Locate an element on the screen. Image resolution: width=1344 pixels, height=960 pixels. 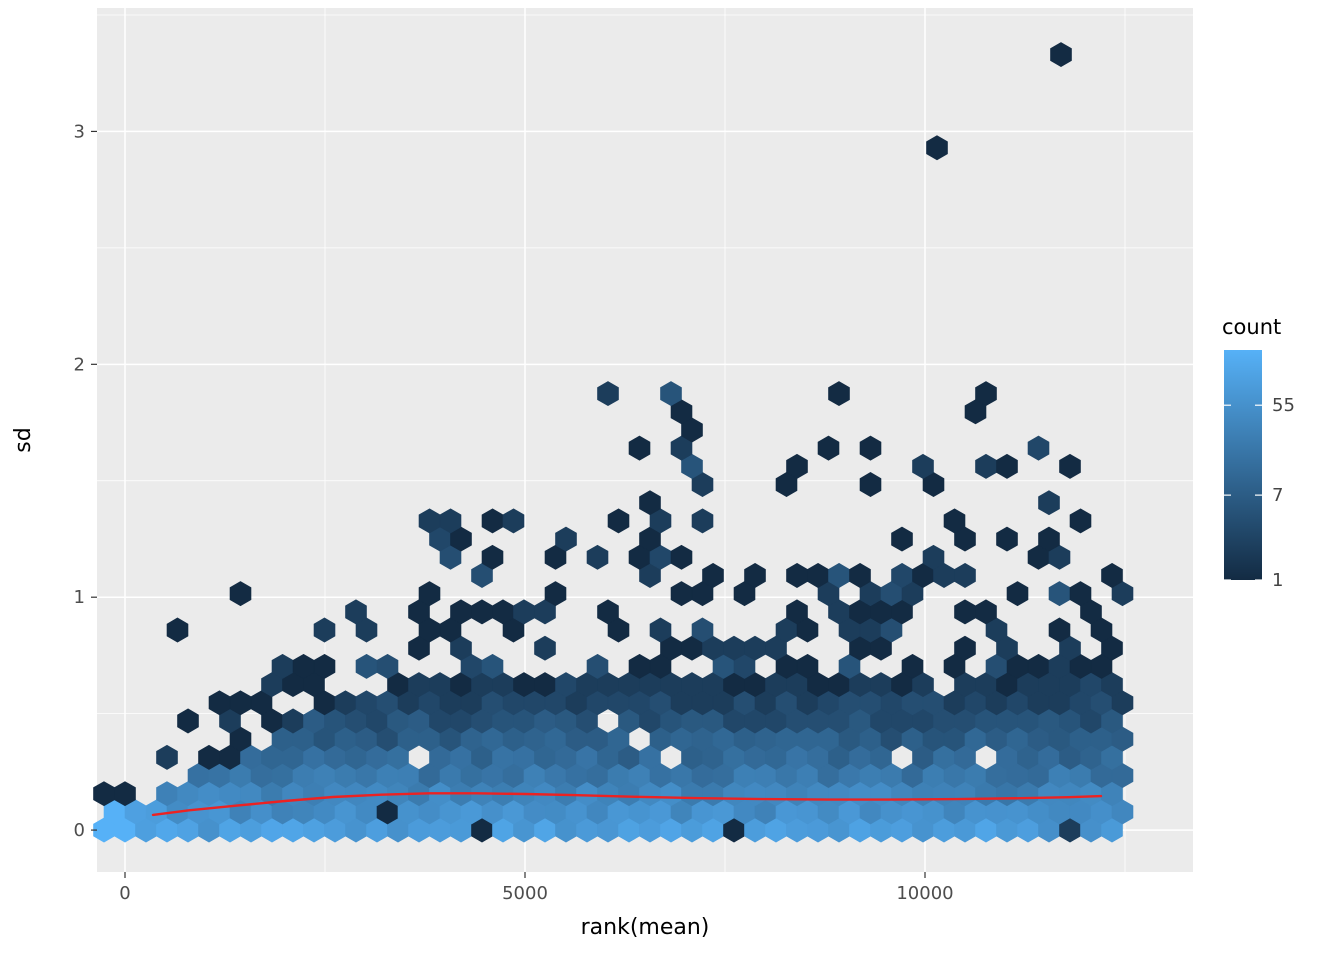
x-axis: 0 5000 10000 is located at coordinates (536, 888).